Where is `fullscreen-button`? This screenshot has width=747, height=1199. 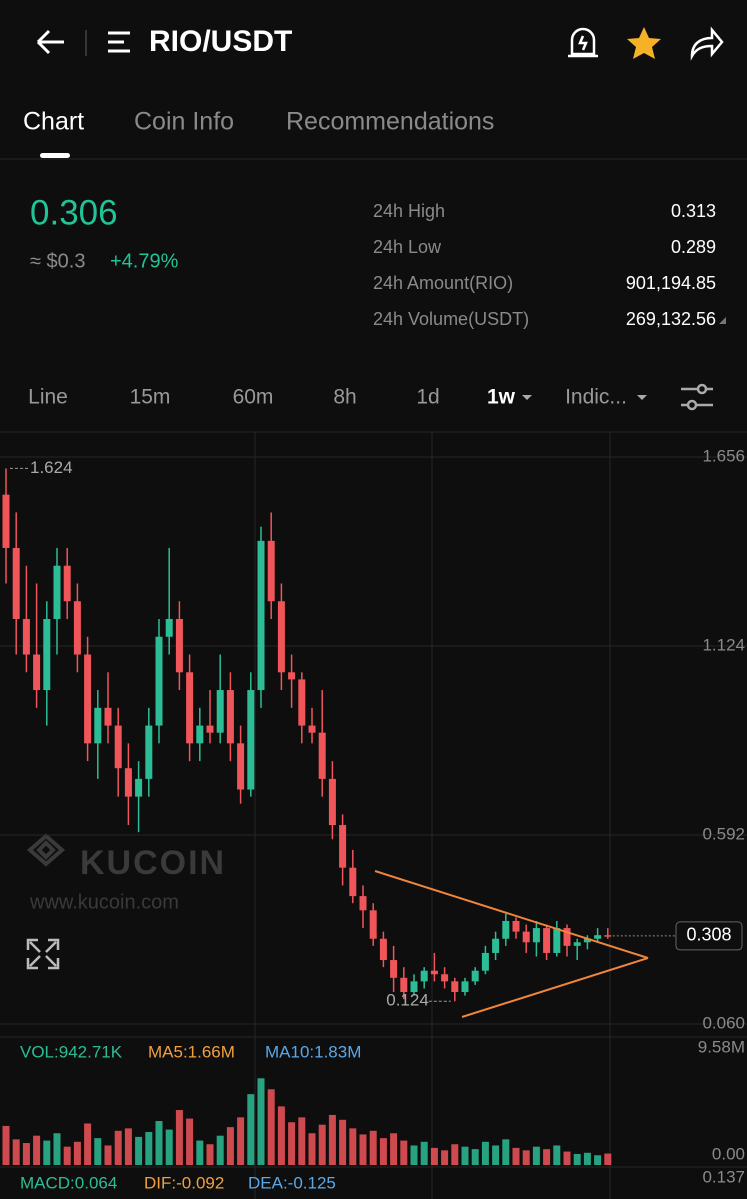
fullscreen-button is located at coordinates (43, 954).